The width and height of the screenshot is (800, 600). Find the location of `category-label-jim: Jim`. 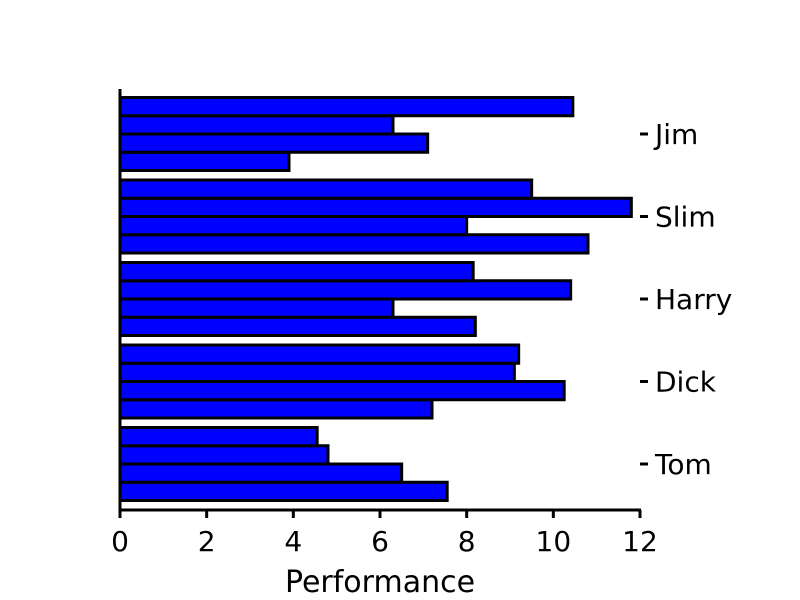

category-label-jim: Jim is located at coordinates (675, 134).